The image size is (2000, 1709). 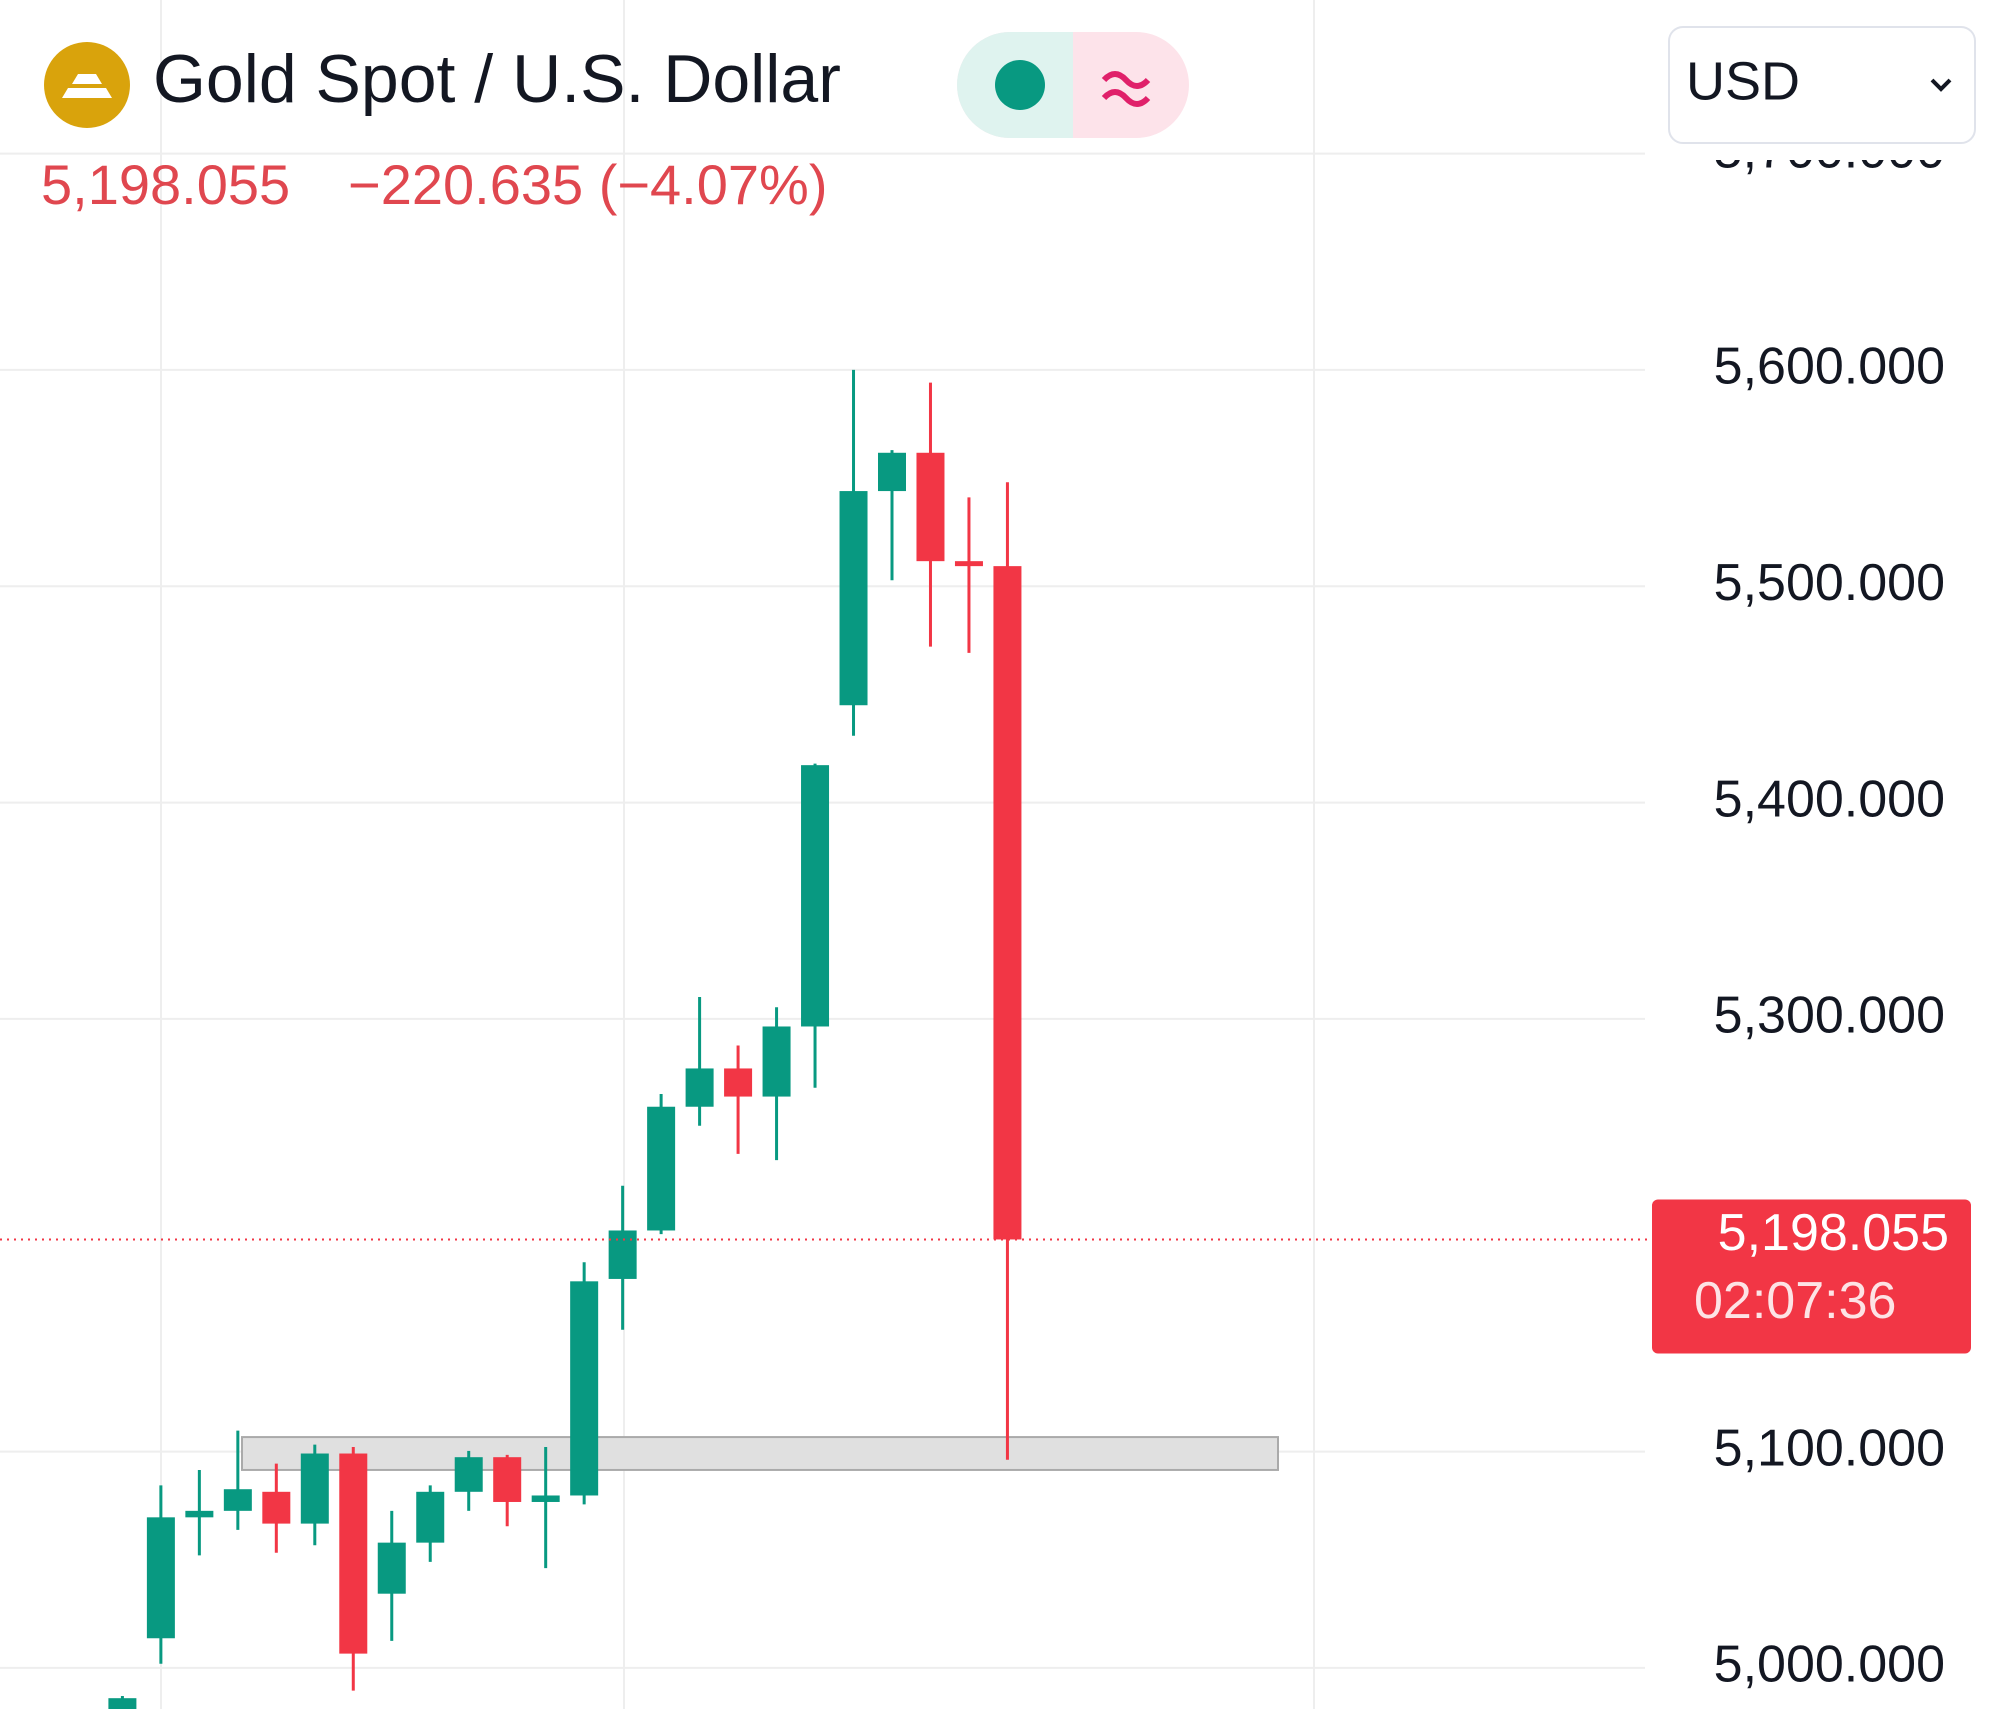 What do you see at coordinates (497, 79) in the screenshot?
I see `symbol-title: Gold Spot / U.S. Dollar` at bounding box center [497, 79].